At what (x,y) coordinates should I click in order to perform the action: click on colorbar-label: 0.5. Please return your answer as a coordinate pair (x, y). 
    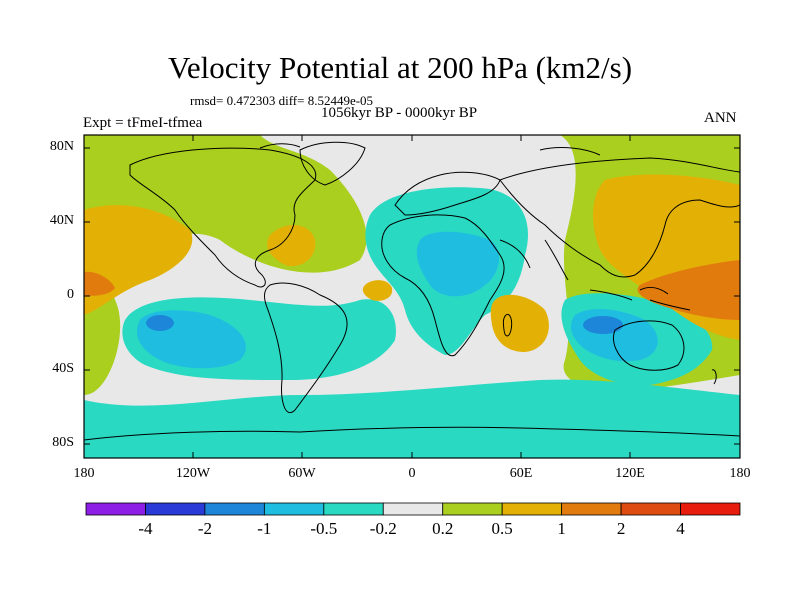
    Looking at the image, I should click on (502, 528).